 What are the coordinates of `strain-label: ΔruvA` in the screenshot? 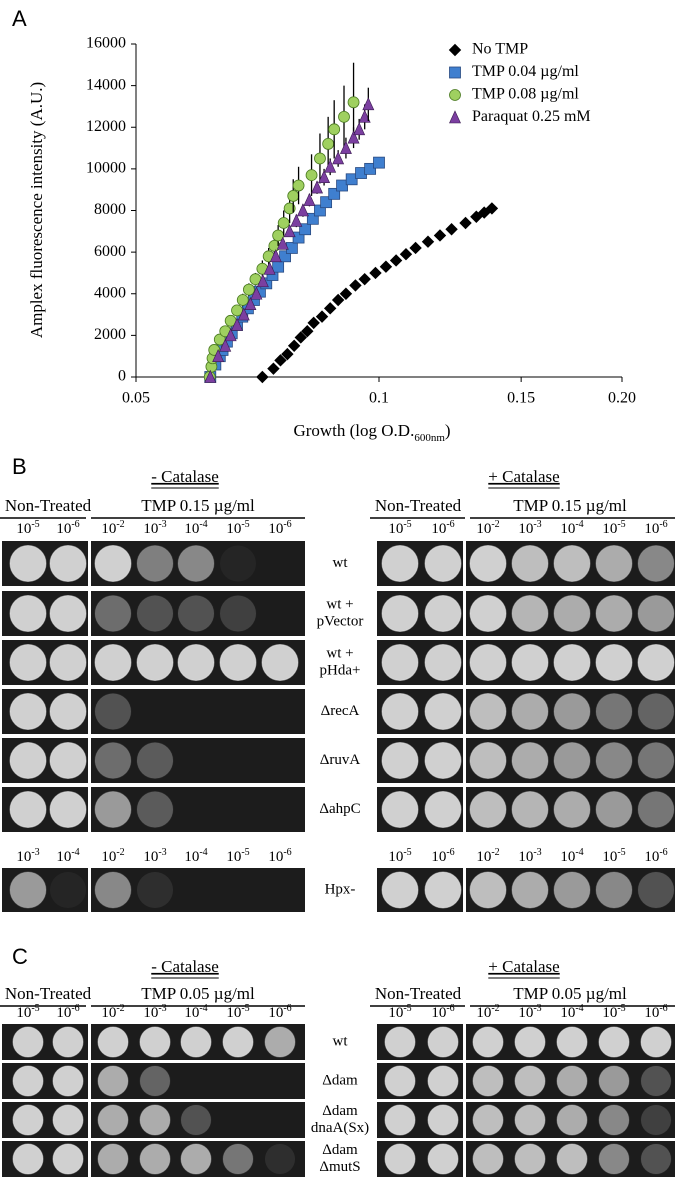 It's located at (340, 760).